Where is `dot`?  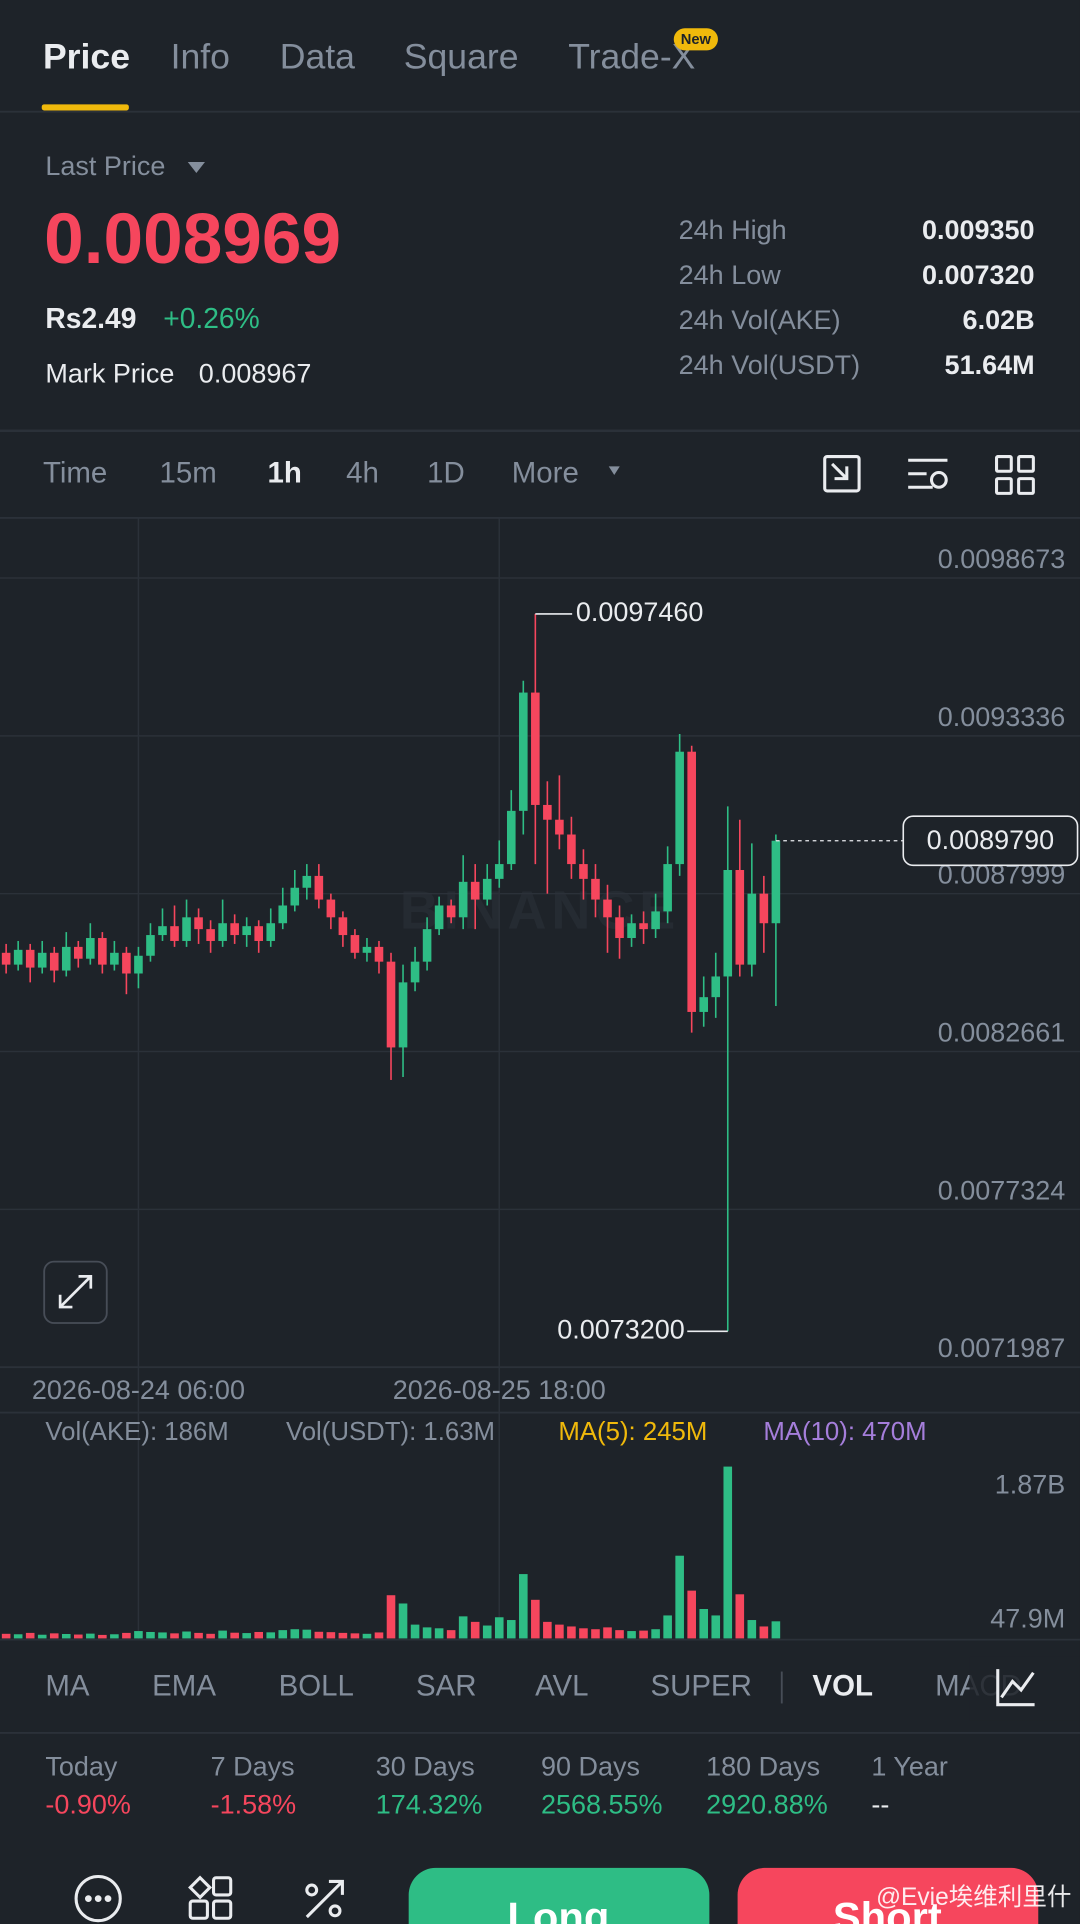
dot is located at coordinates (98, 1898).